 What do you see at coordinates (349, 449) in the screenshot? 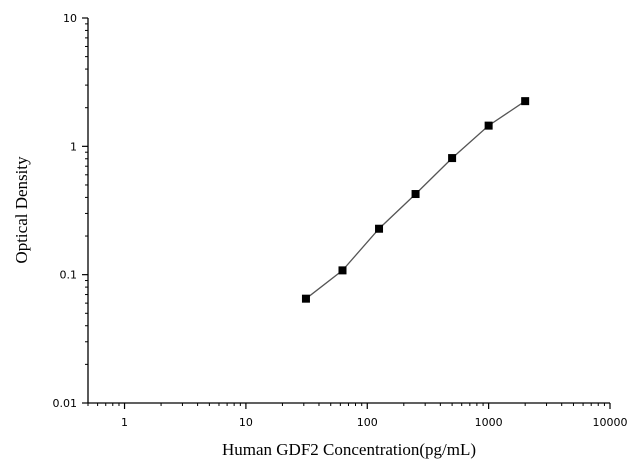
I see `x-axis-title: Human GDF2 Concentration(pg/mL)` at bounding box center [349, 449].